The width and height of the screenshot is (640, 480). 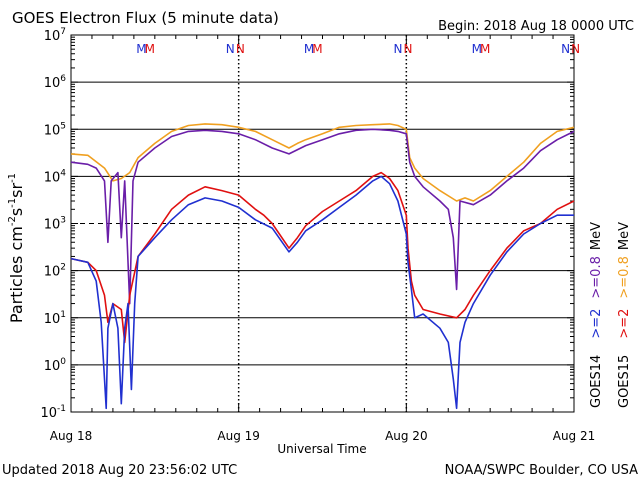 I want to click on legend-group-goes15: GOES15 >=2 >=0.8 MeV, so click(x=624, y=315).